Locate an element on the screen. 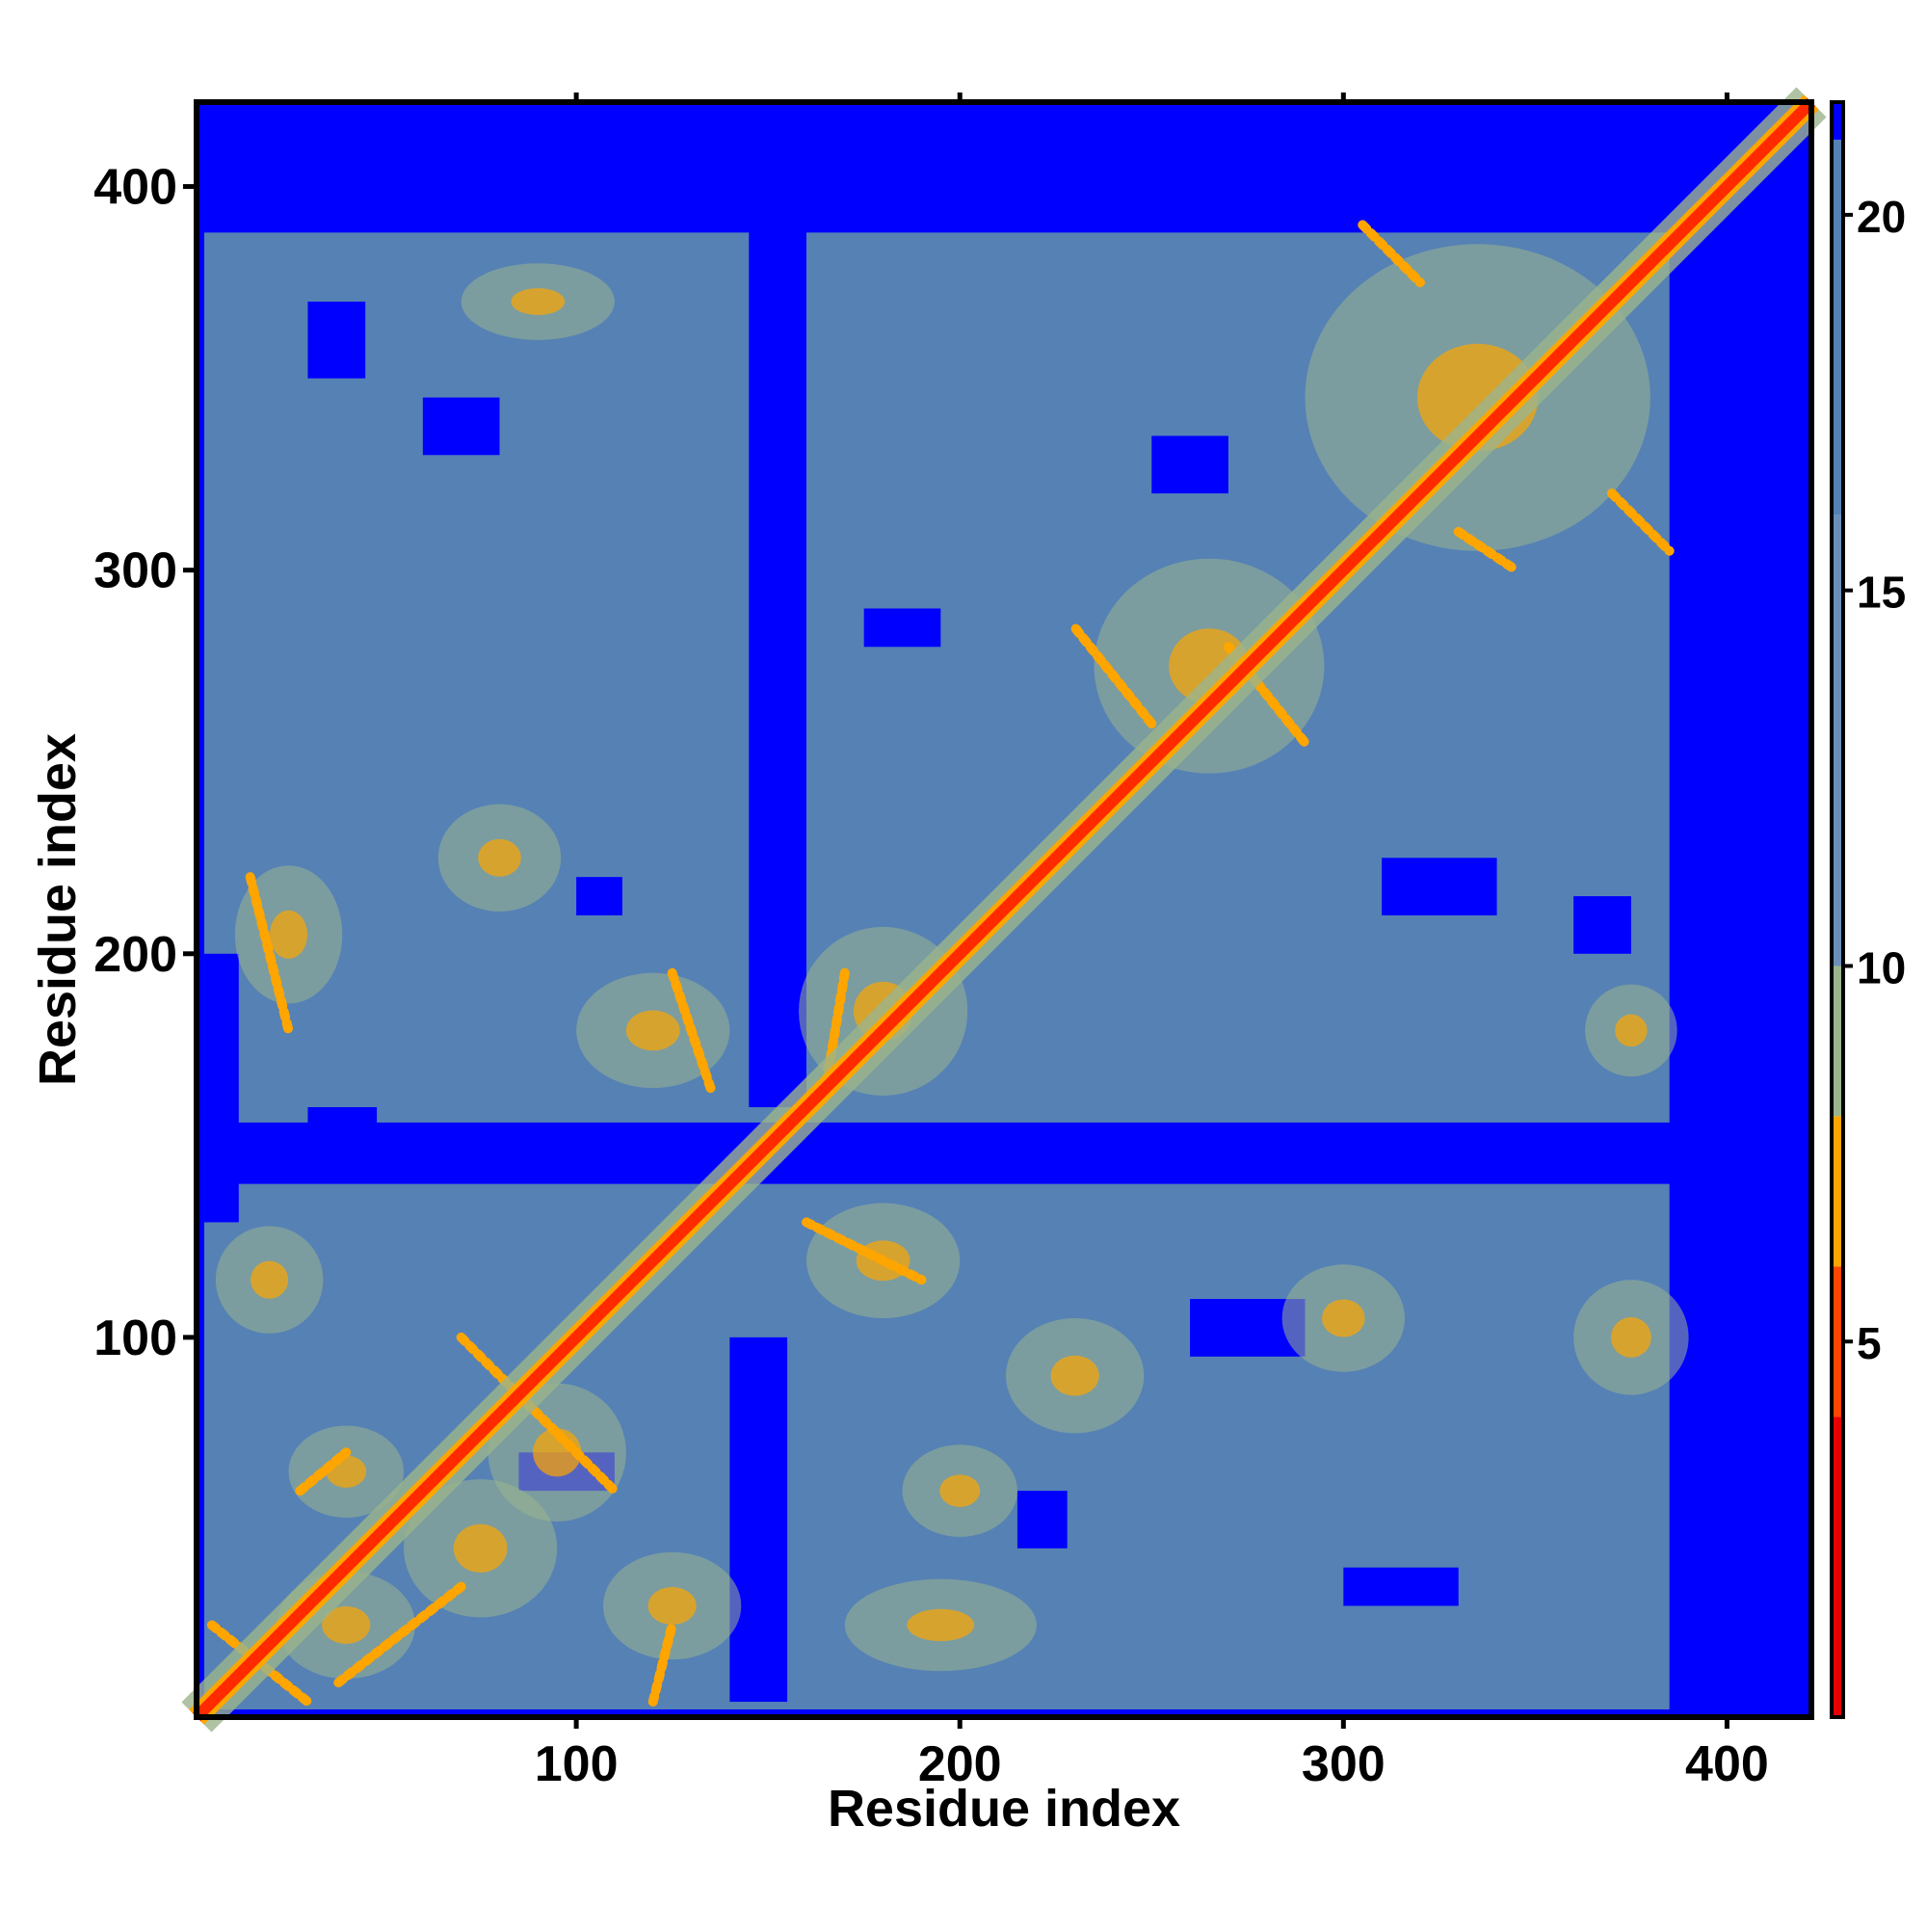 This screenshot has width=1927, height=1932. y-tick-label-1: 200 is located at coordinates (135, 955).